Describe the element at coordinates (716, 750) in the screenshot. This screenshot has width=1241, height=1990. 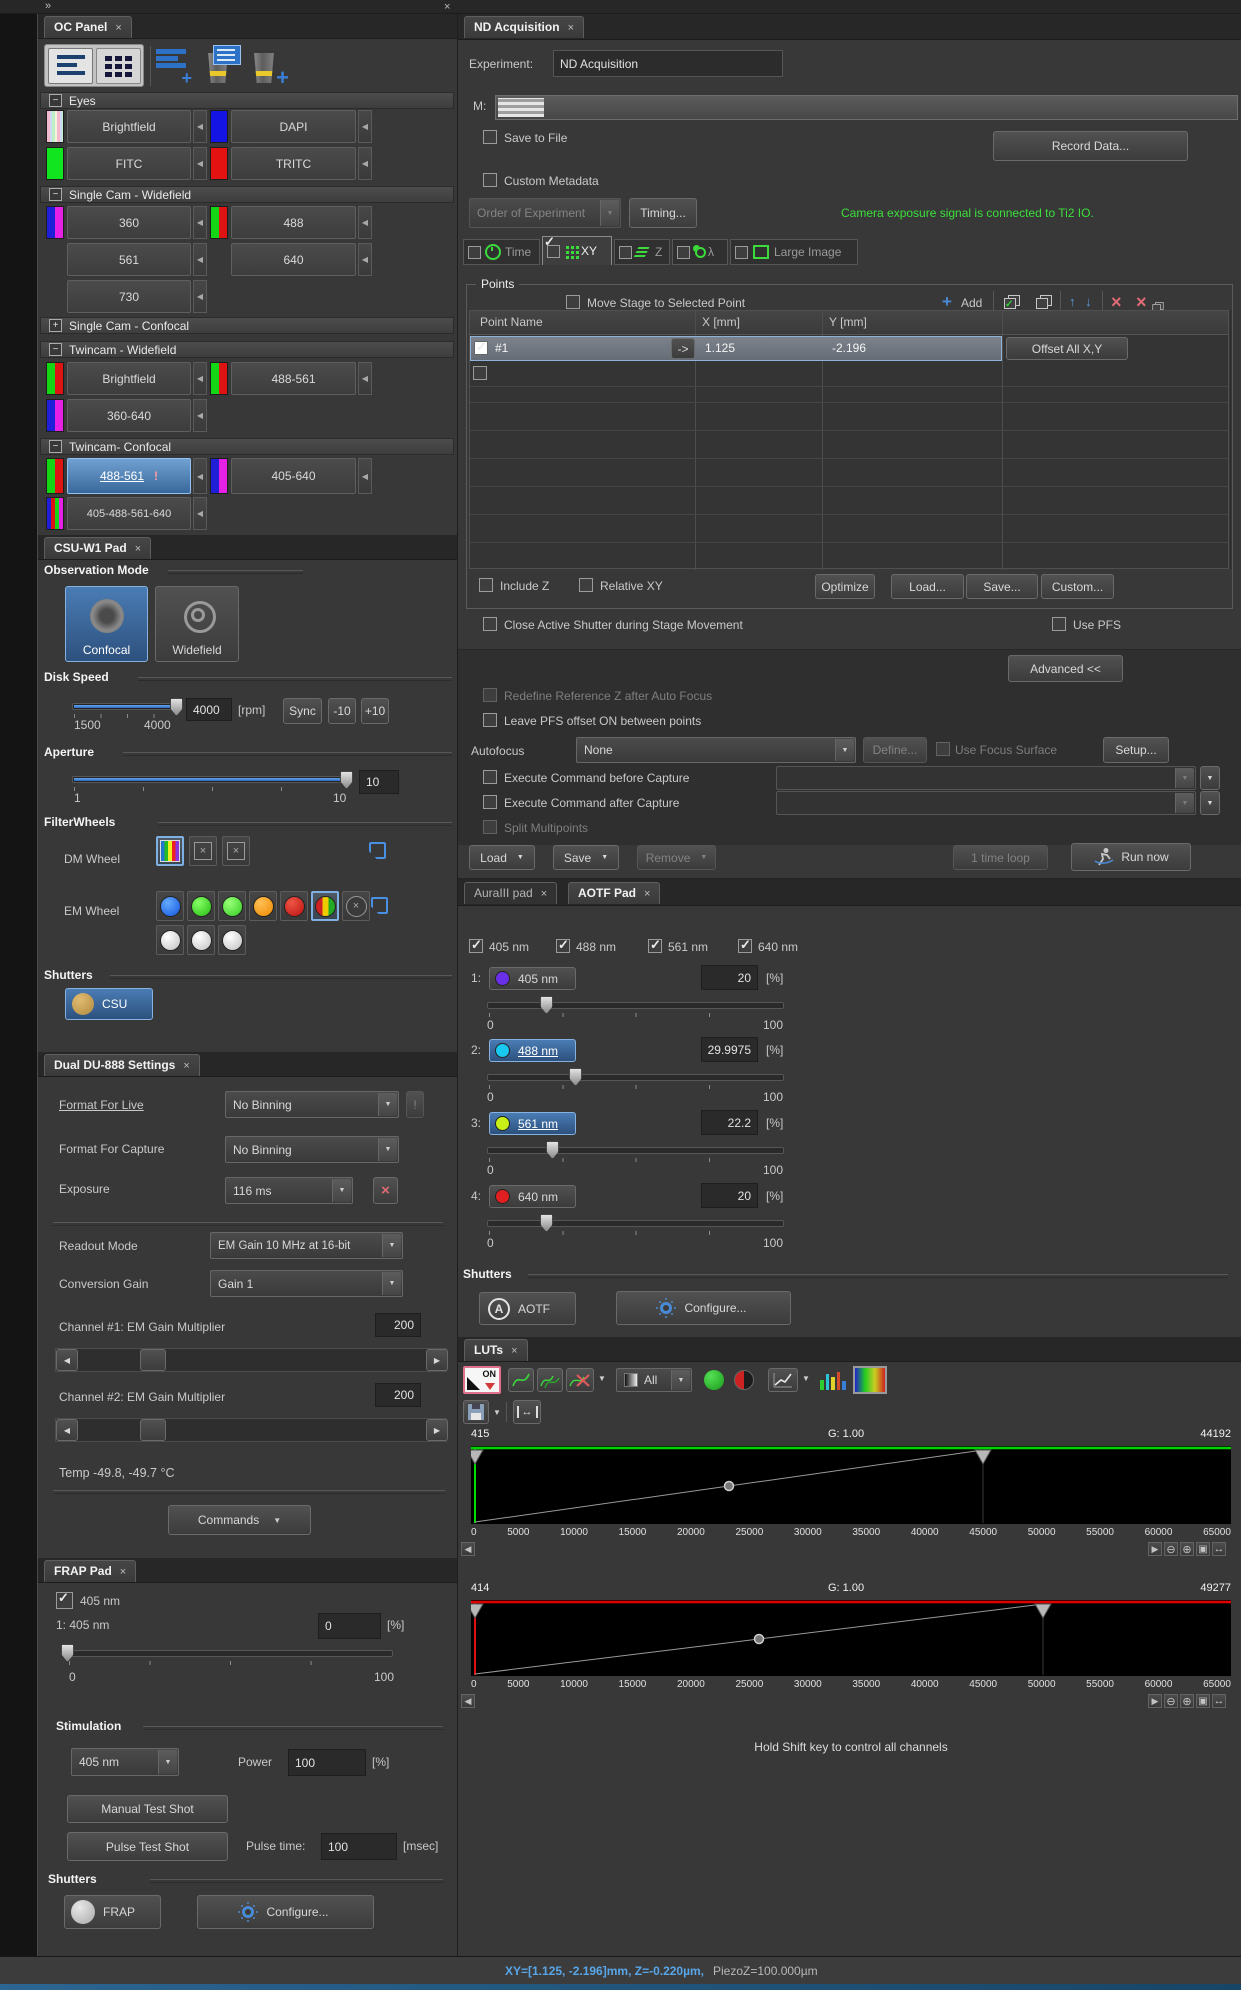
I see `autofocus-combo: None ▼` at that location.